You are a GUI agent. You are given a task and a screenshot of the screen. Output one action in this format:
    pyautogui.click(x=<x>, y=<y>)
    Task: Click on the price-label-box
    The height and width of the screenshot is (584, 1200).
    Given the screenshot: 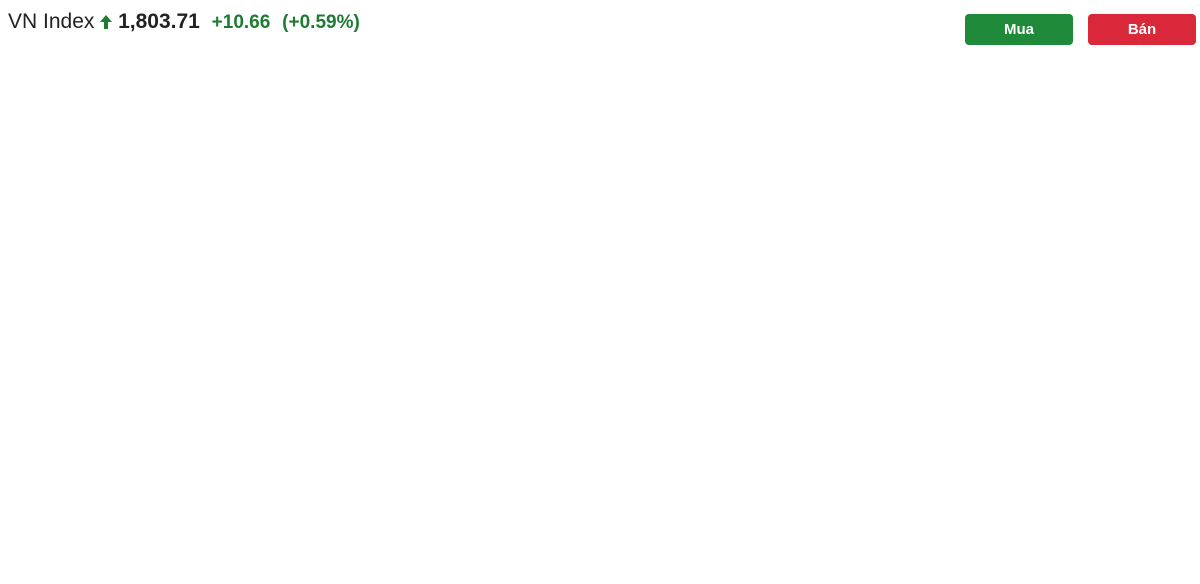 What is the action you would take?
    pyautogui.click(x=1153, y=241)
    